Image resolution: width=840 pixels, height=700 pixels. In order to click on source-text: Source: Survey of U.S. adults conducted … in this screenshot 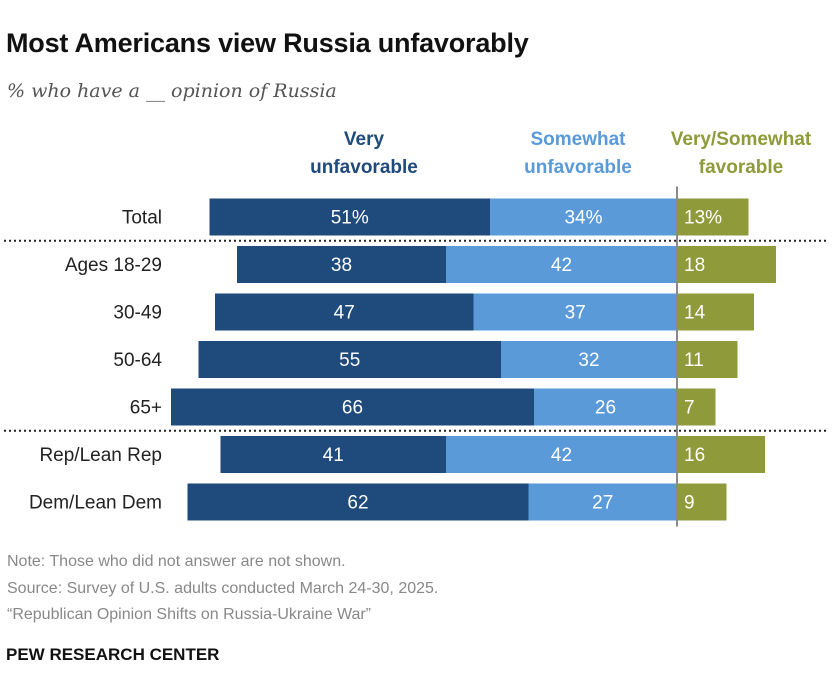, I will do `click(223, 588)`.